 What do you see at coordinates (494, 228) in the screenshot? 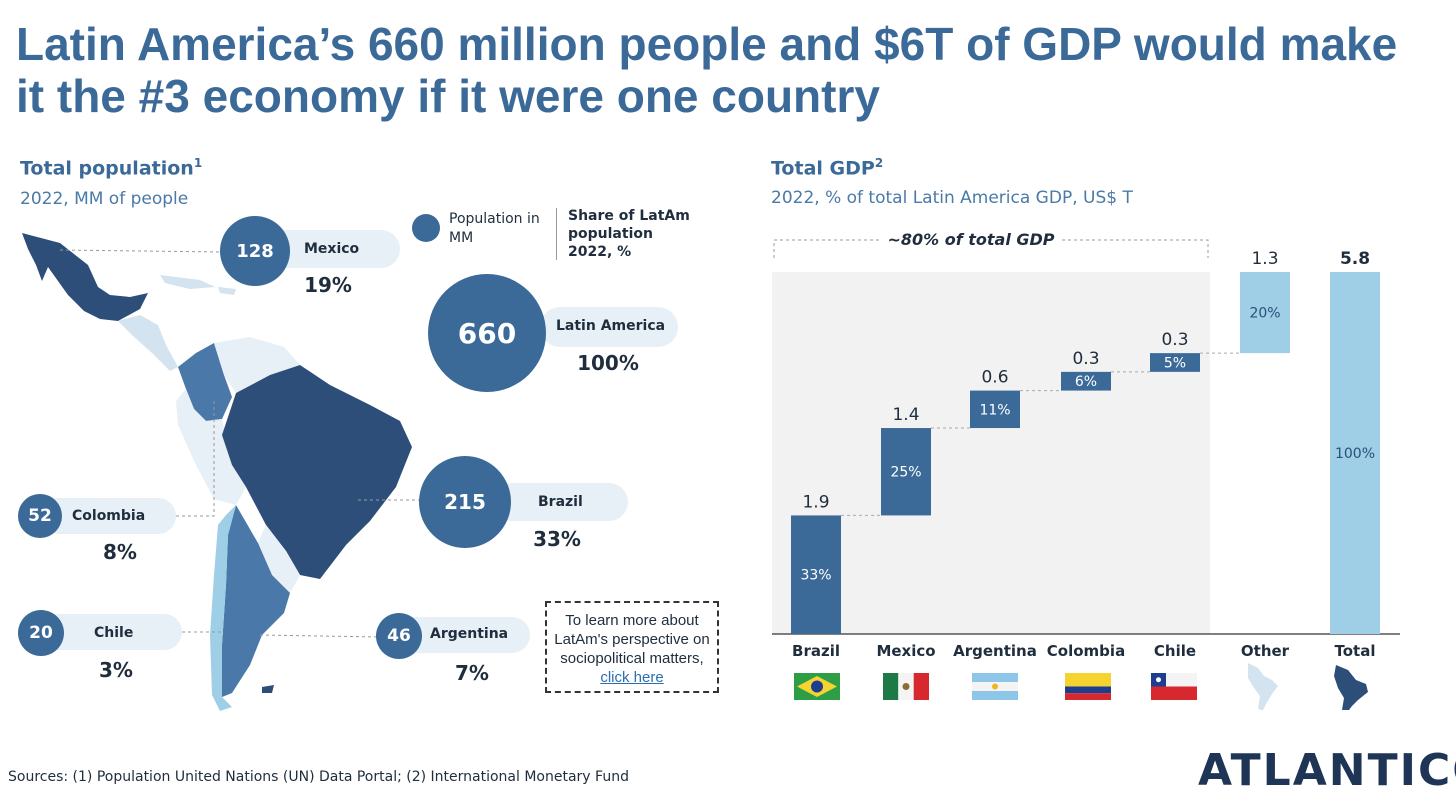
I see `legend-population: Population in MM` at bounding box center [494, 228].